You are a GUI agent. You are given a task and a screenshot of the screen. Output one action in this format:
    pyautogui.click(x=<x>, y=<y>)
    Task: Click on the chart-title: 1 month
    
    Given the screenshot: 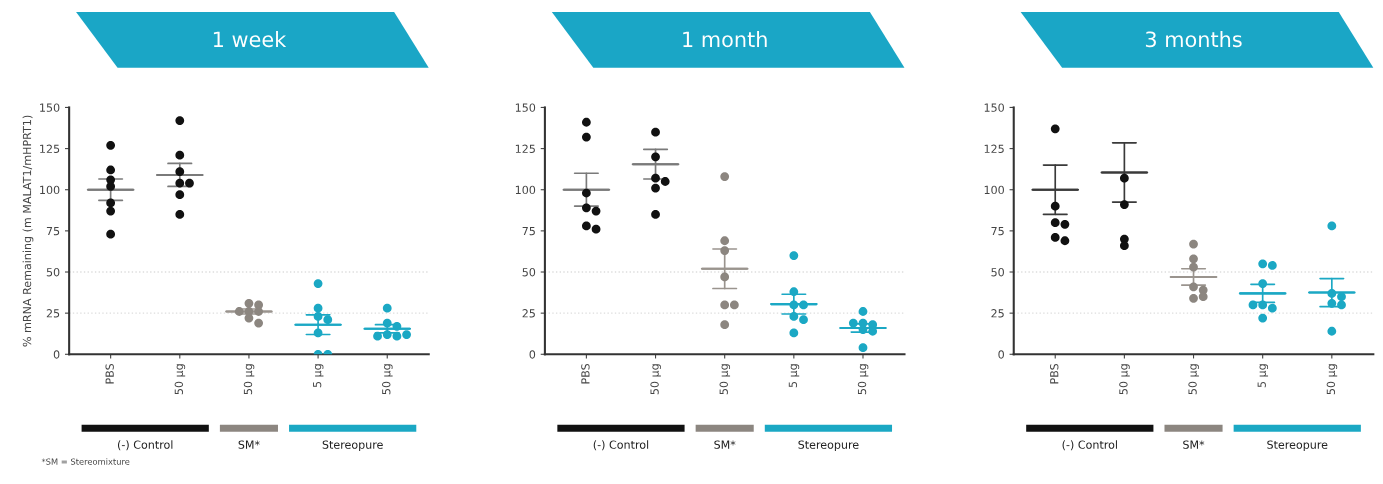 What is the action you would take?
    pyautogui.click(x=725, y=39)
    